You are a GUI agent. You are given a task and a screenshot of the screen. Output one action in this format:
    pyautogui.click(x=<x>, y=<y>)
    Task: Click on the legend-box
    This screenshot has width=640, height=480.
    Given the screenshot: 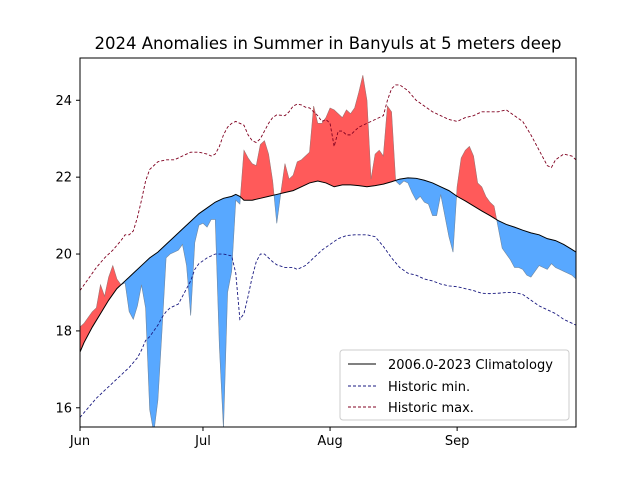 What is the action you would take?
    pyautogui.click(x=454, y=385)
    